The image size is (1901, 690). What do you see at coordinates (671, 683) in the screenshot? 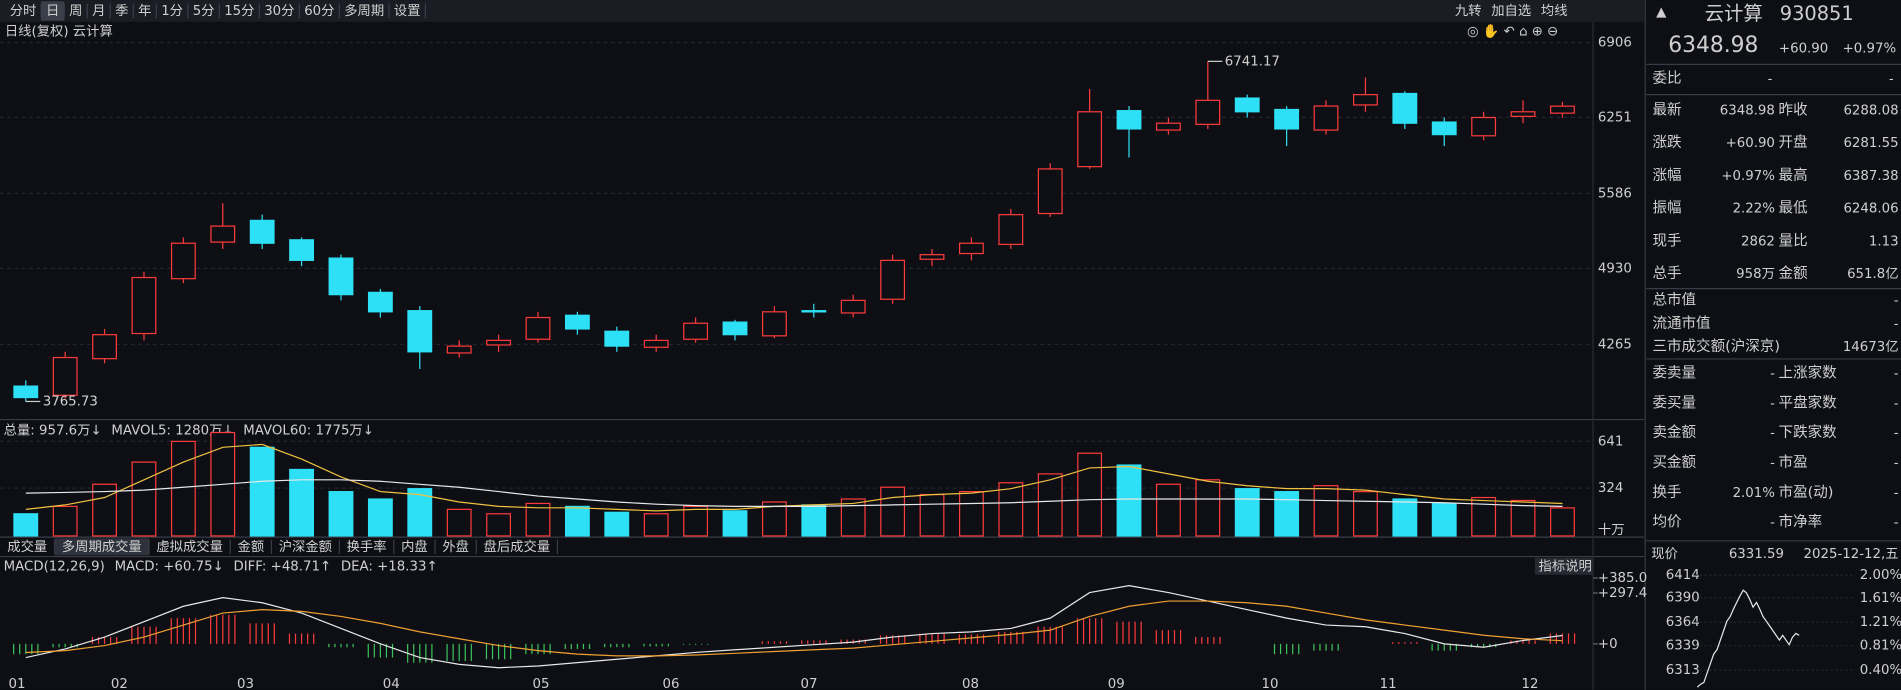
I see `x-tick-label: 06` at bounding box center [671, 683].